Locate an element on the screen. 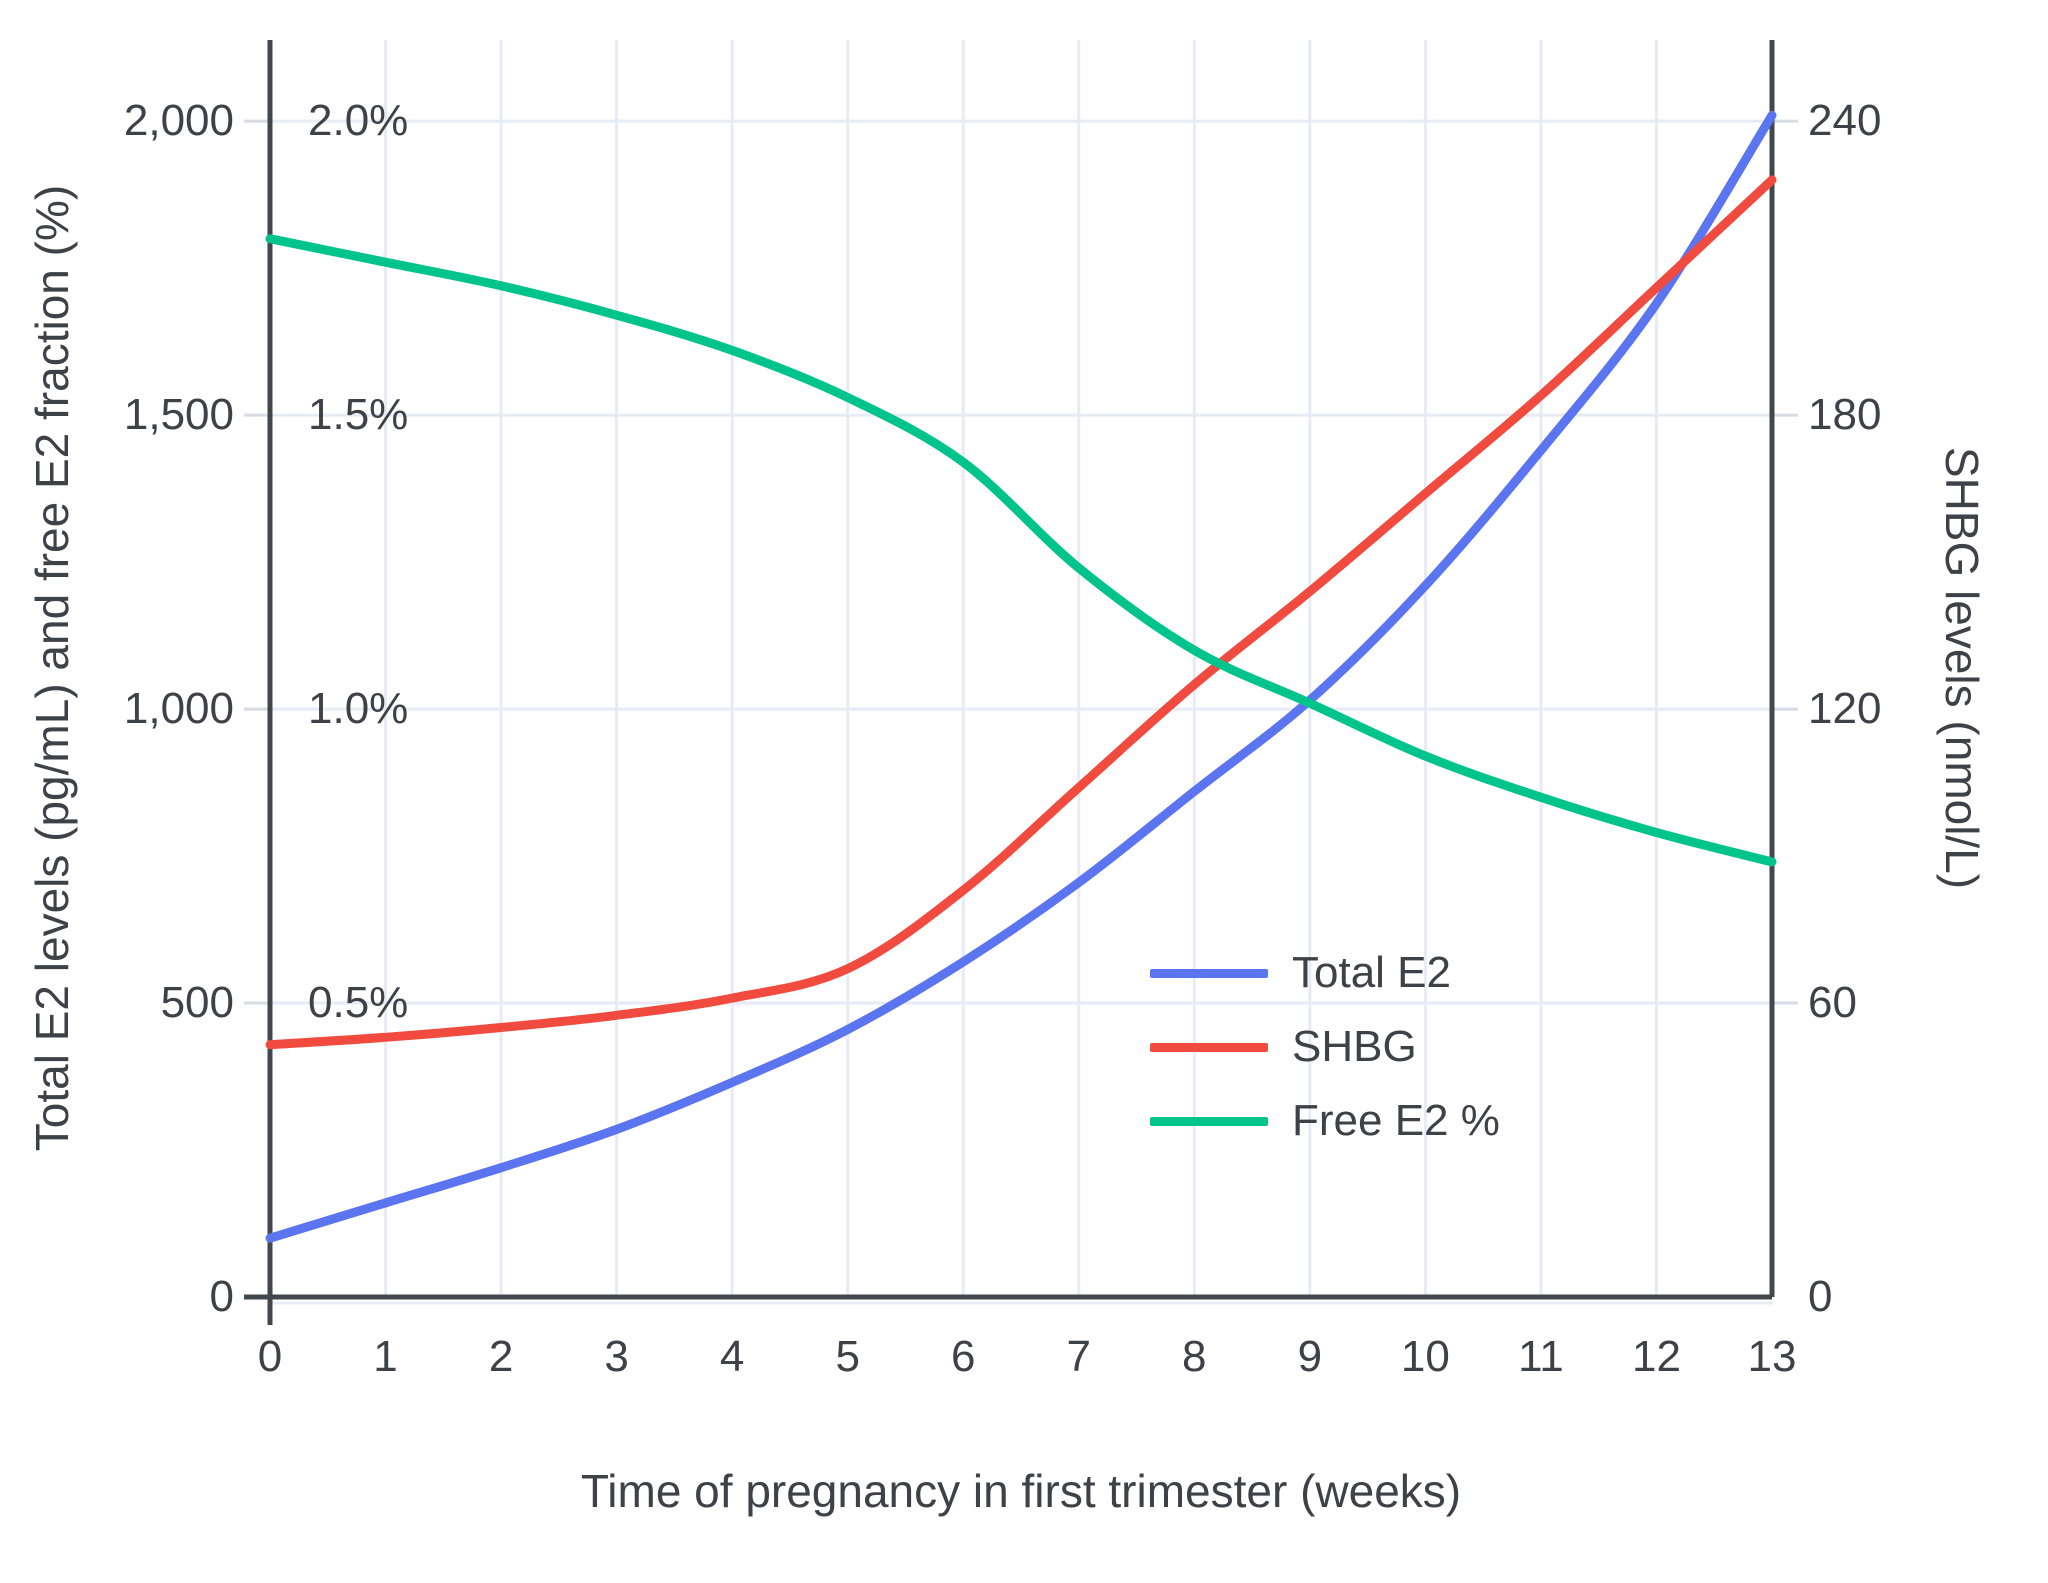  x-axis-tick-label: 0 is located at coordinates (270, 1356).